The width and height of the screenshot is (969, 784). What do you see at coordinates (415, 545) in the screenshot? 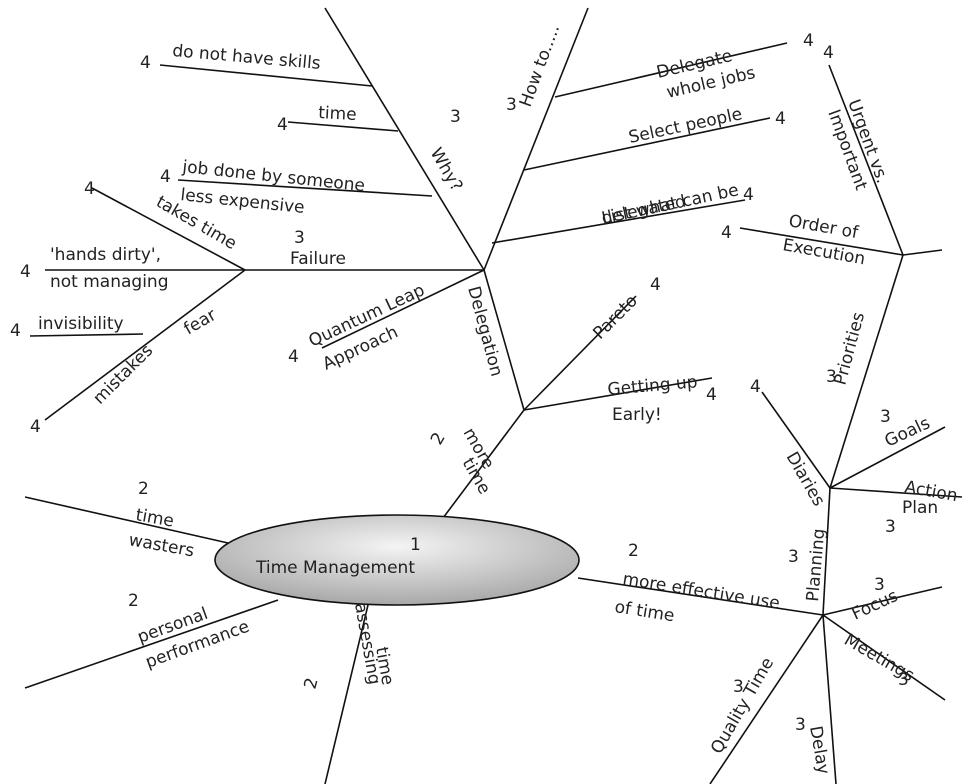
I see `level-number: 1` at bounding box center [415, 545].